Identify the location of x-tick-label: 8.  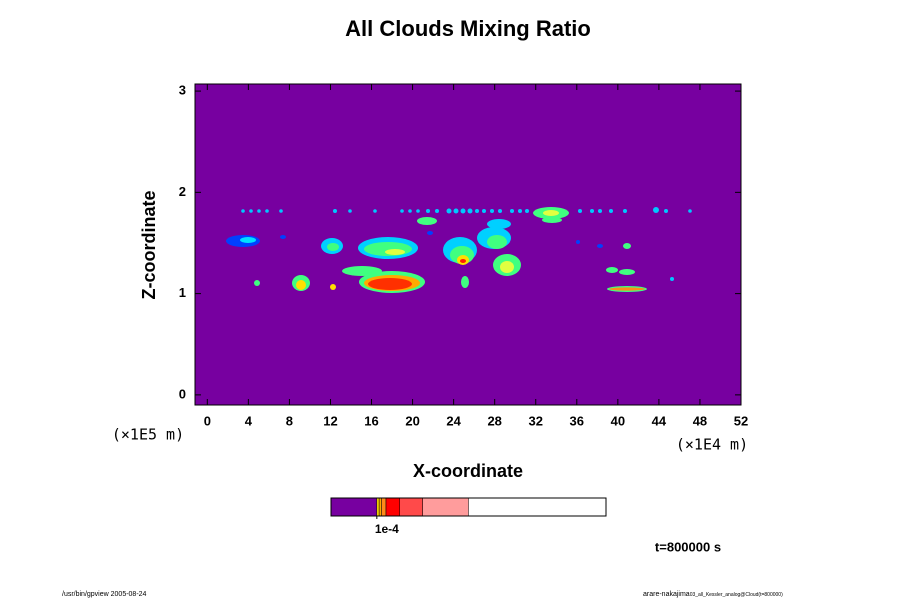
(289, 420).